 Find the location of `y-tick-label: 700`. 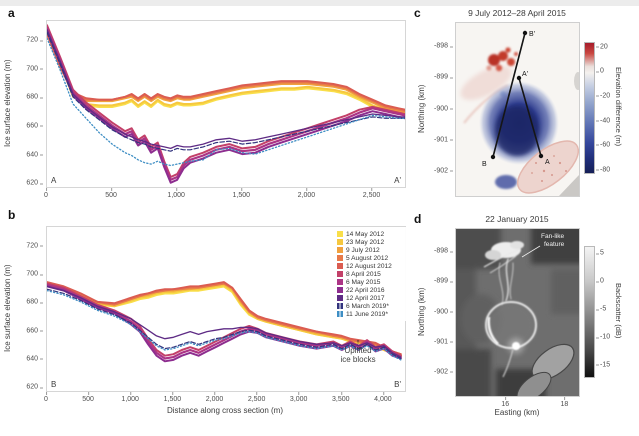

y-tick-label: 700 is located at coordinates (34, 274).